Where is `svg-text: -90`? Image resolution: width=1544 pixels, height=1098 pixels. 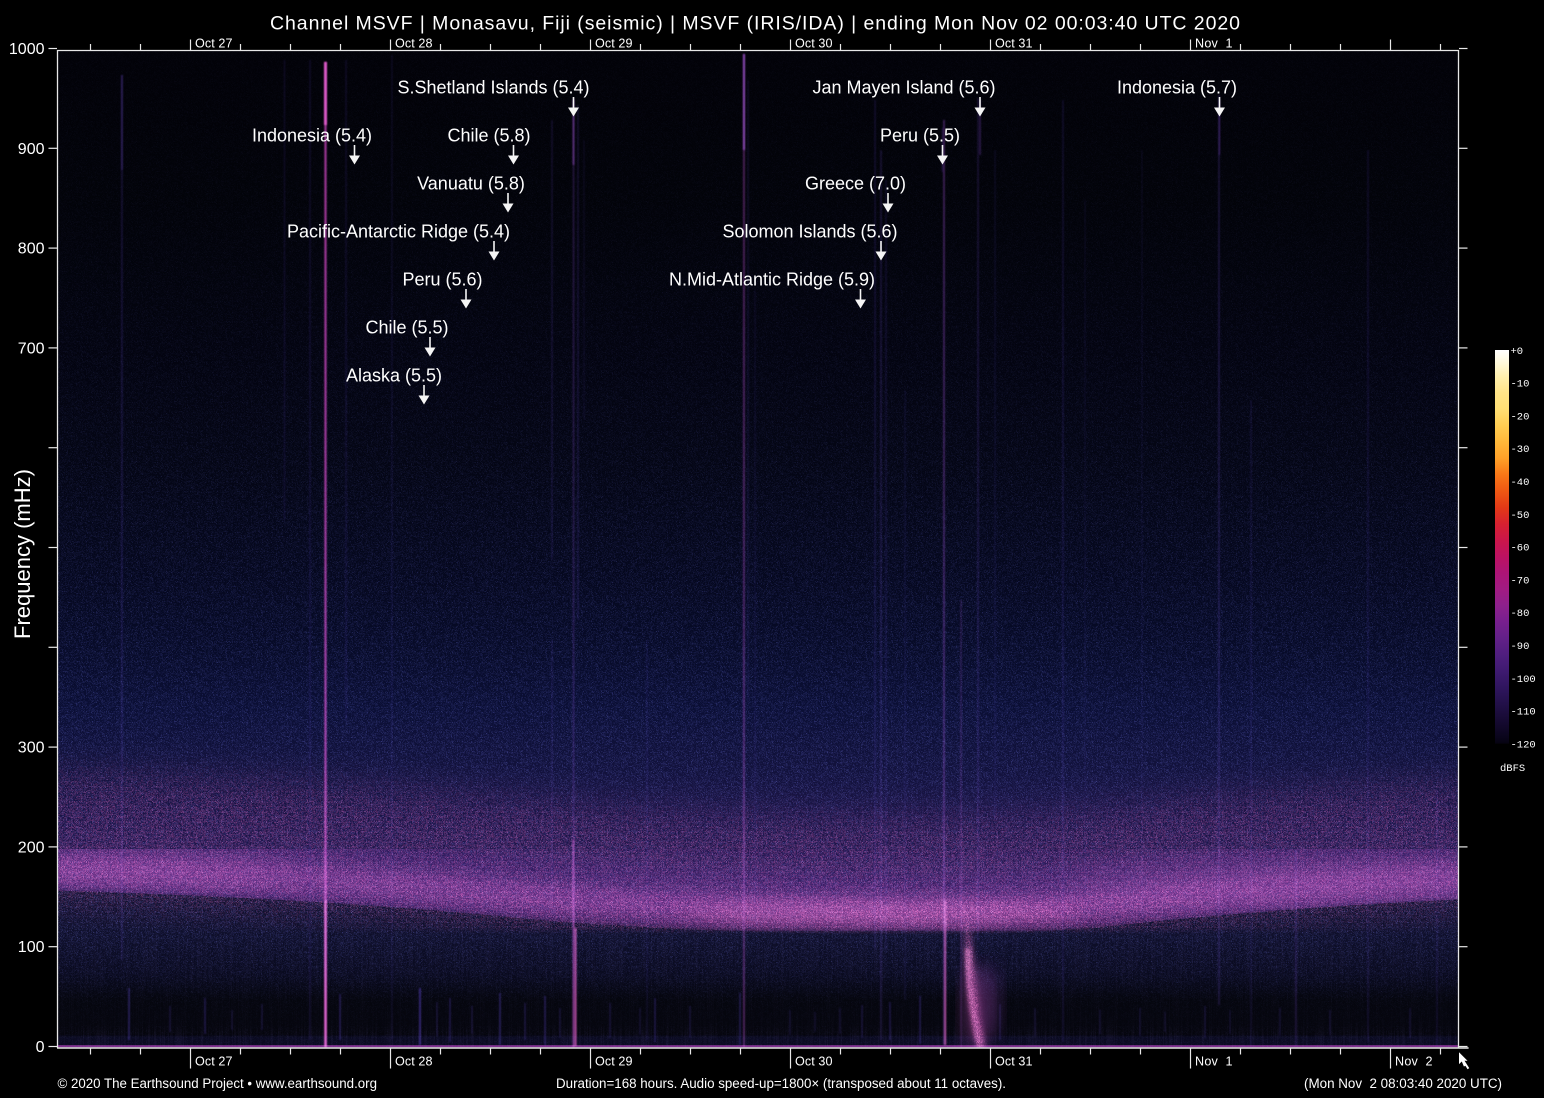 svg-text: -90 is located at coordinates (1520, 647).